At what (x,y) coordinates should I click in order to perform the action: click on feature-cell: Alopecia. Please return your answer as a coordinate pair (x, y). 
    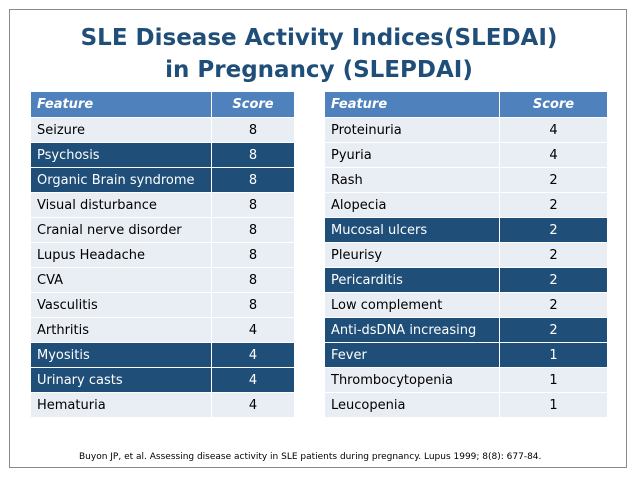
    Looking at the image, I should click on (412, 205).